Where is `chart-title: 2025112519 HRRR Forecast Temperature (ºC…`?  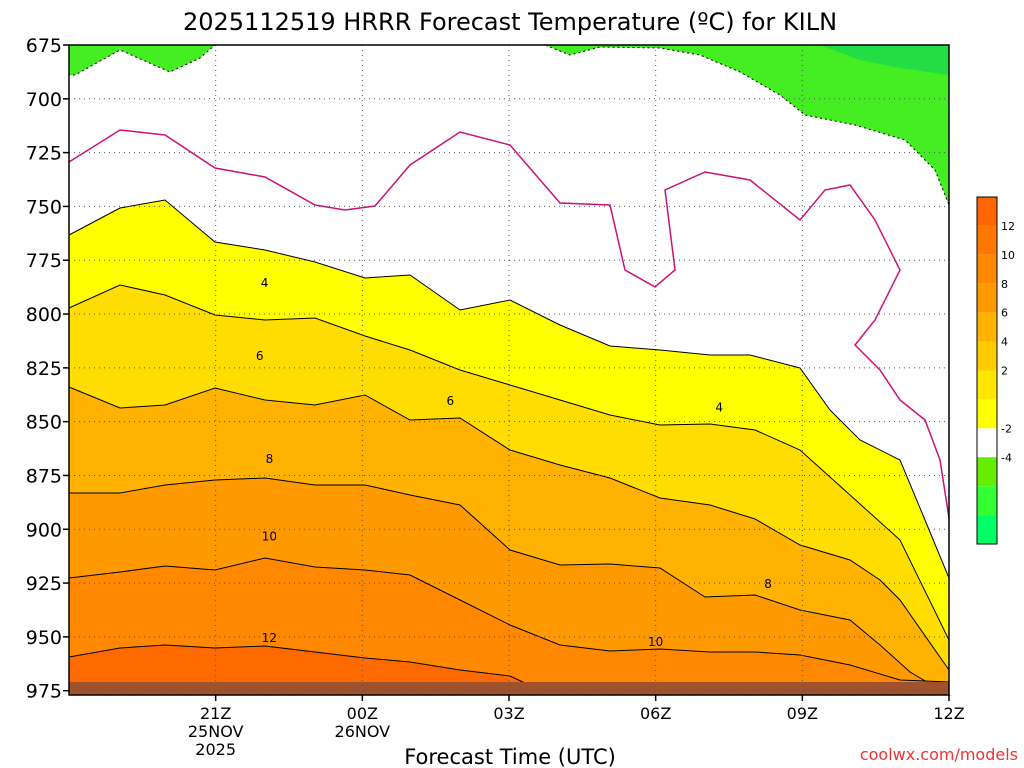 chart-title: 2025112519 HRRR Forecast Temperature (ºC… is located at coordinates (510, 22).